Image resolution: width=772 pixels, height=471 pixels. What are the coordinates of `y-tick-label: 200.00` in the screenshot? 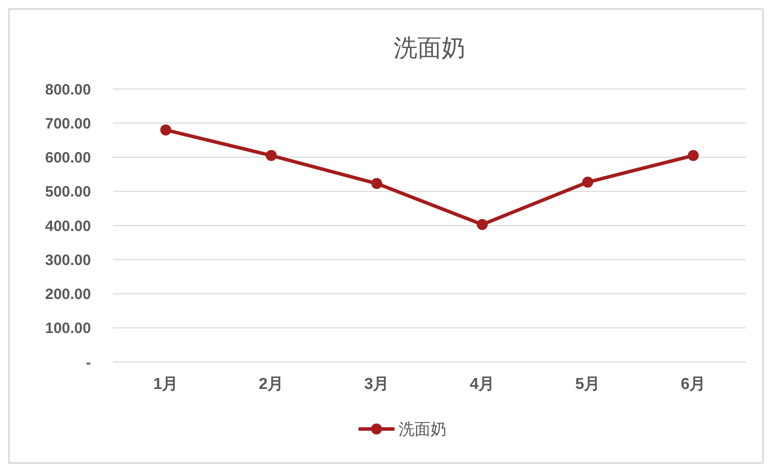 It's located at (68, 294).